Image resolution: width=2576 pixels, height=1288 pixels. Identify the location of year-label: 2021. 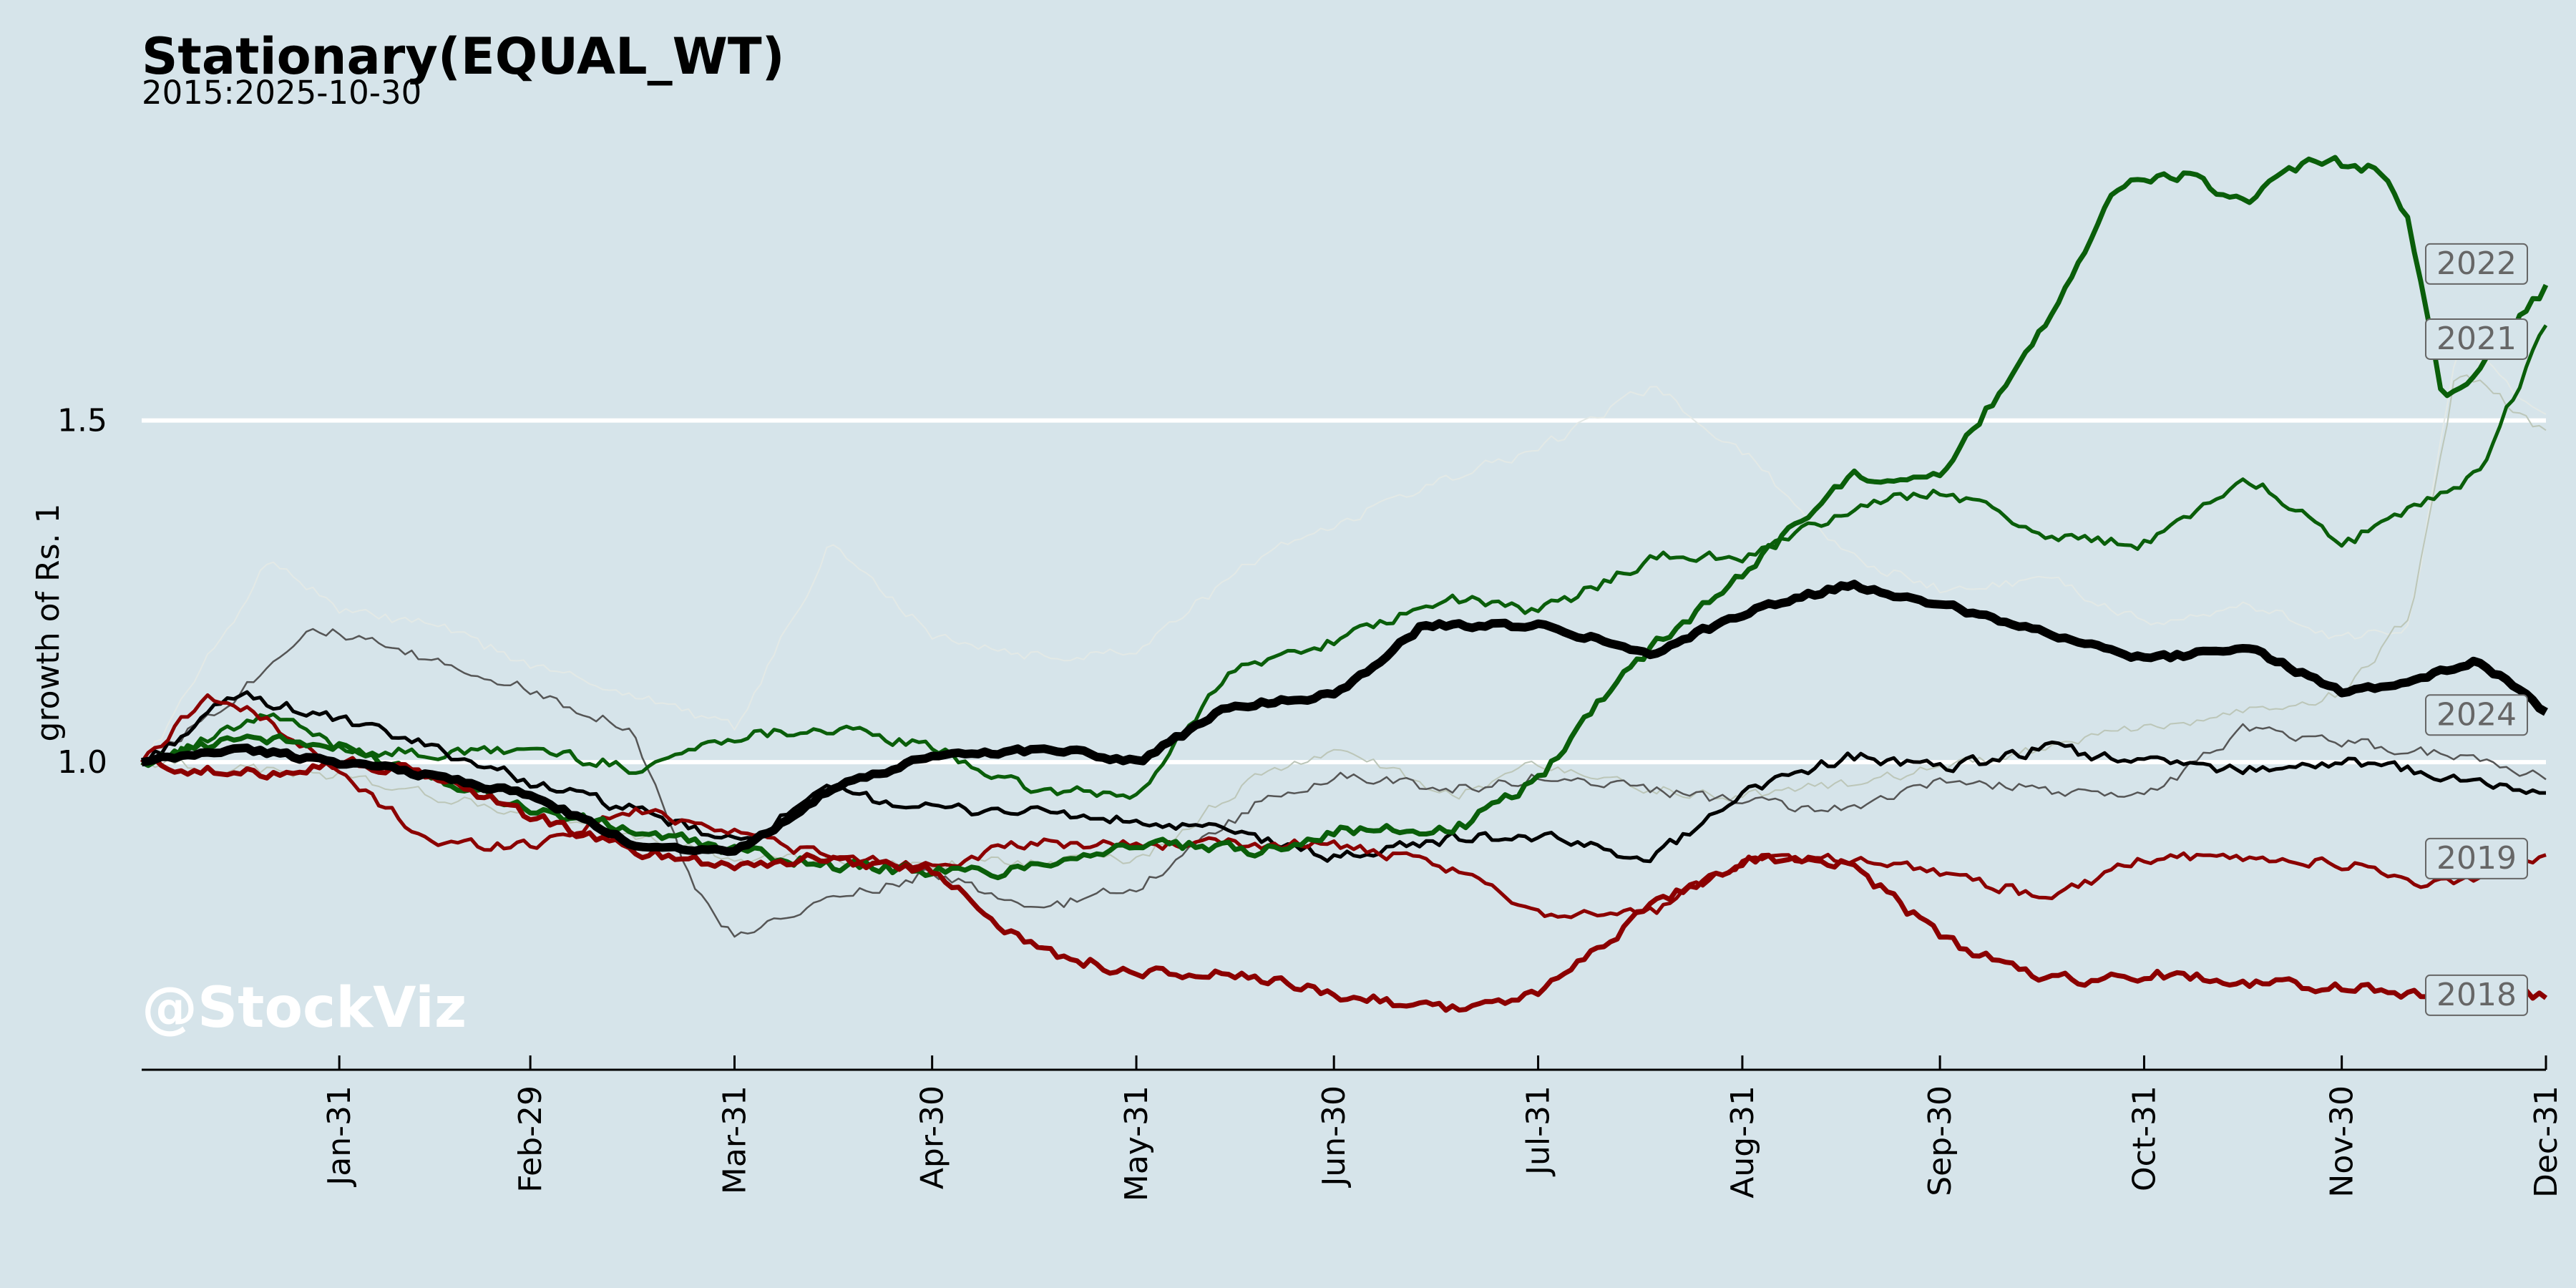
(2476, 339).